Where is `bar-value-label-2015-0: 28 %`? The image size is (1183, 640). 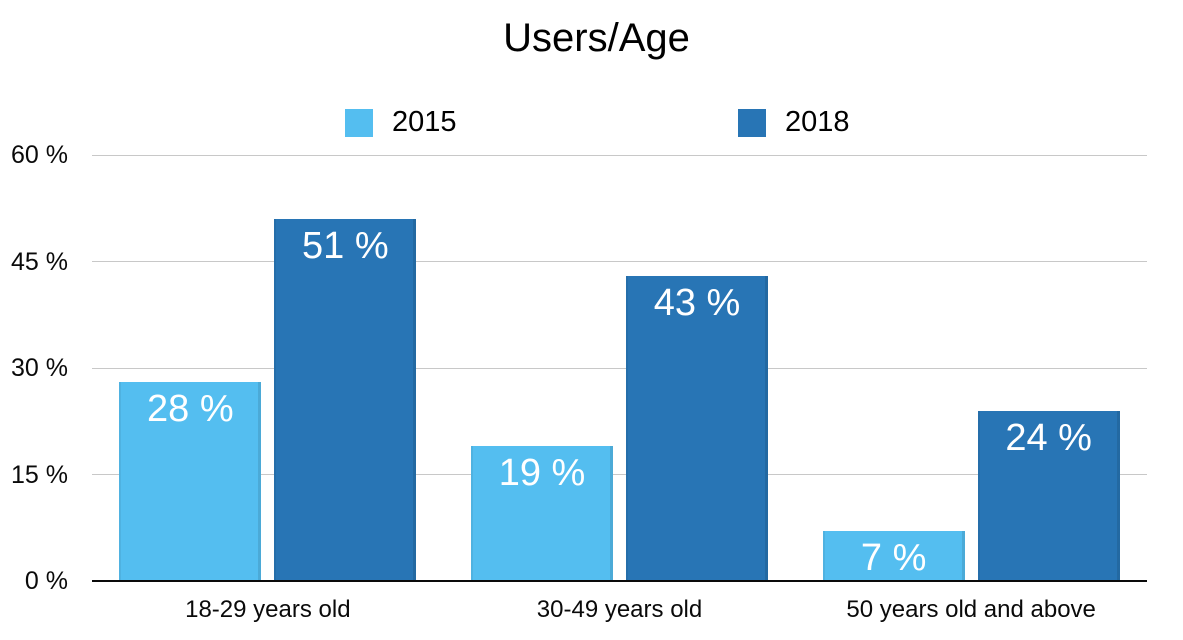
bar-value-label-2015-0: 28 % is located at coordinates (190, 409).